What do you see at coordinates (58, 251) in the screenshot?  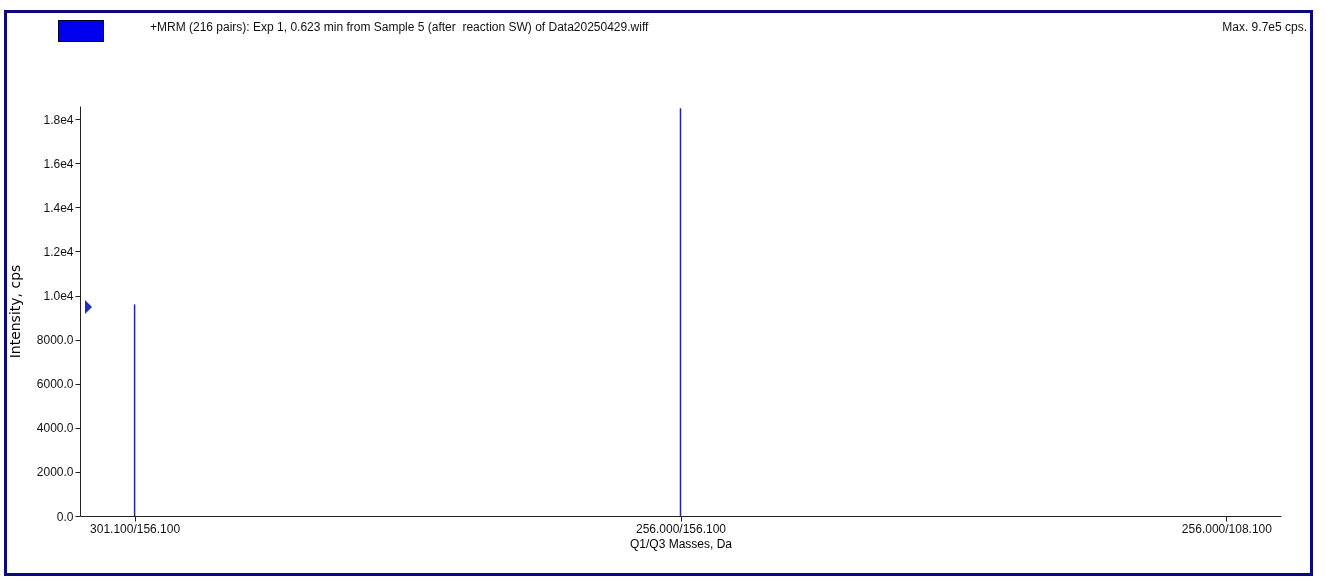 I see `y-tick-label: 1.2e4` at bounding box center [58, 251].